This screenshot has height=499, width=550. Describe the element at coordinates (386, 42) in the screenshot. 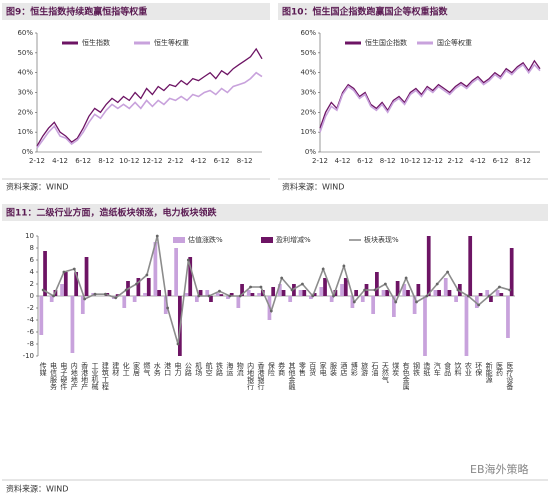

I see `legend-label: 恒生国企指数` at that location.